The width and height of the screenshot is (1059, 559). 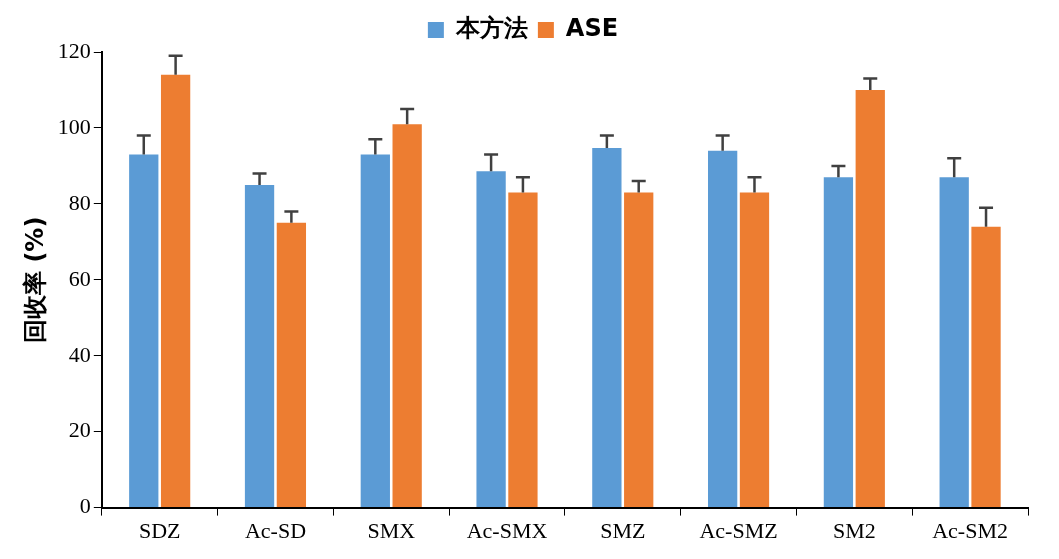 I want to click on y-tick-label: 20, so click(x=79, y=430).